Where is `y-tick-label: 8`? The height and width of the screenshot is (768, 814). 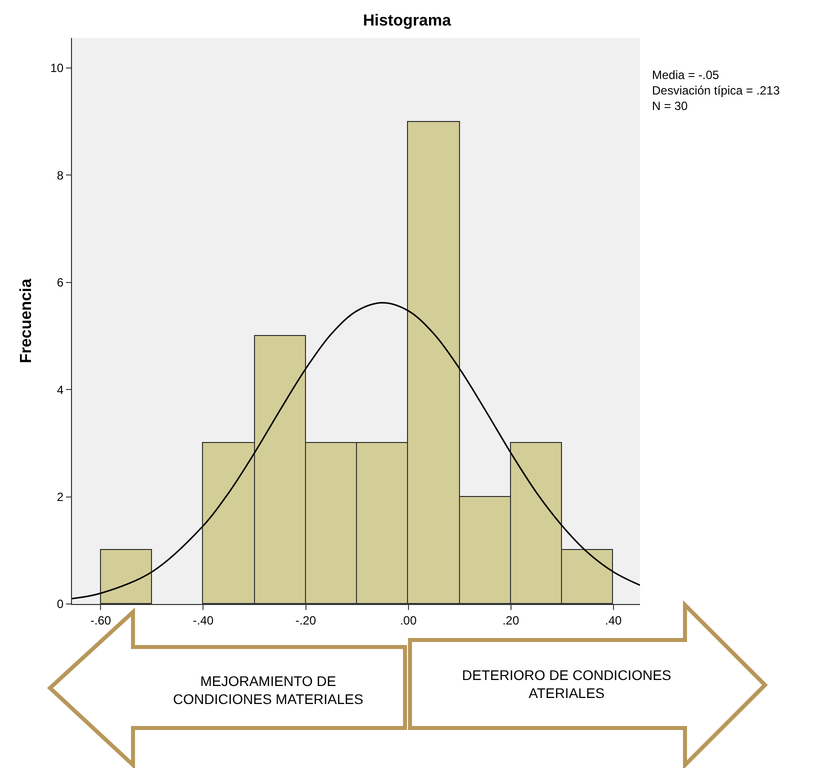 y-tick-label: 8 is located at coordinates (60, 175).